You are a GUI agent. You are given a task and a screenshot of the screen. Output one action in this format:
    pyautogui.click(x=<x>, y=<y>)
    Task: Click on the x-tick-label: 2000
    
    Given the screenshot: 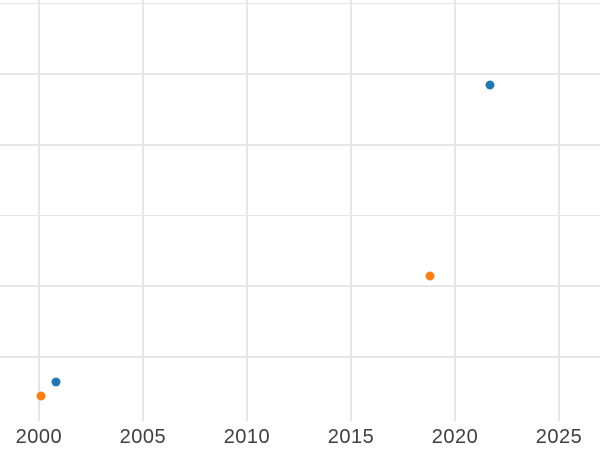 What is the action you would take?
    pyautogui.click(x=39, y=437)
    